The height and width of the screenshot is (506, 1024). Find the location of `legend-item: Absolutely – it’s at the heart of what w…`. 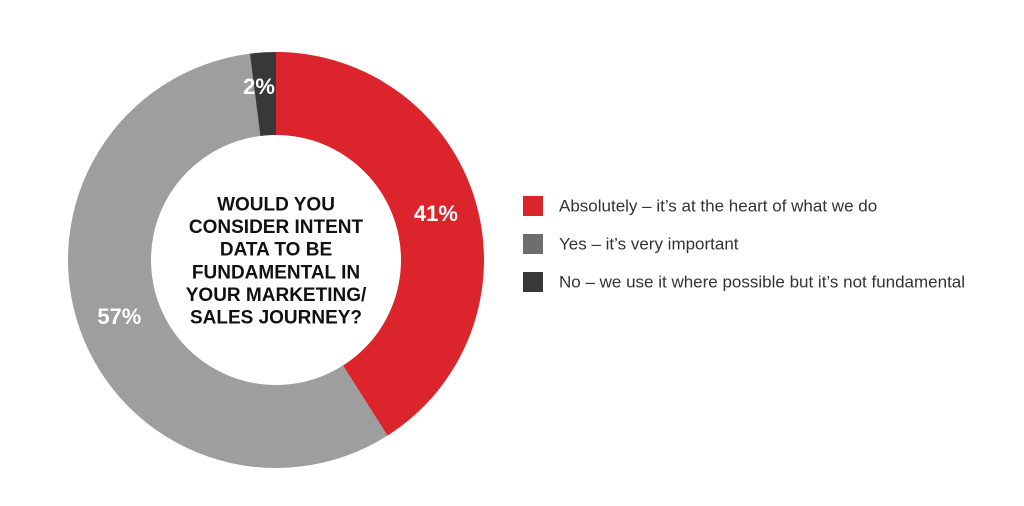

legend-item: Absolutely – it’s at the heart of what w… is located at coordinates (700, 206).